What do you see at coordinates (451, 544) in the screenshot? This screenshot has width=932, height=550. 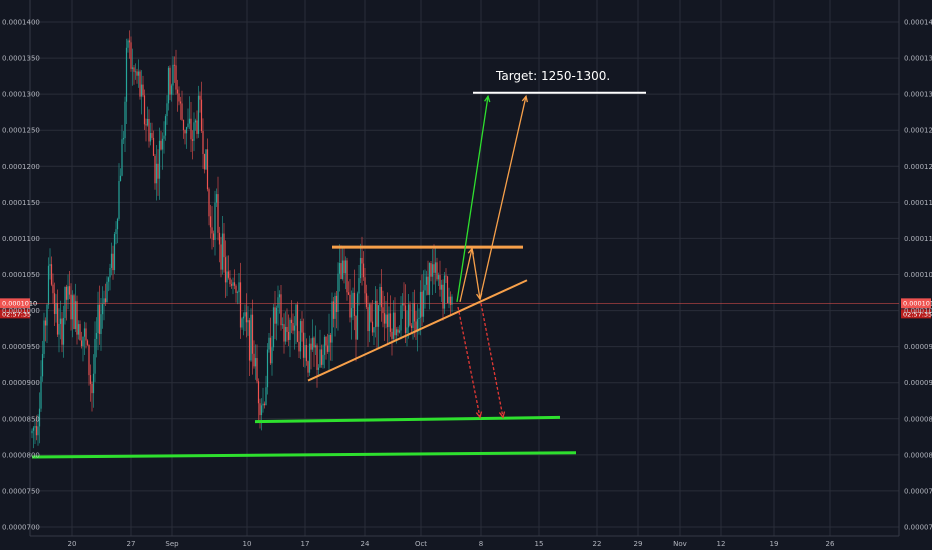 I see `x-axis: 20 27 Sep 10 17 24 Oct 8 15 22 29 Nov 12 19 26` at bounding box center [451, 544].